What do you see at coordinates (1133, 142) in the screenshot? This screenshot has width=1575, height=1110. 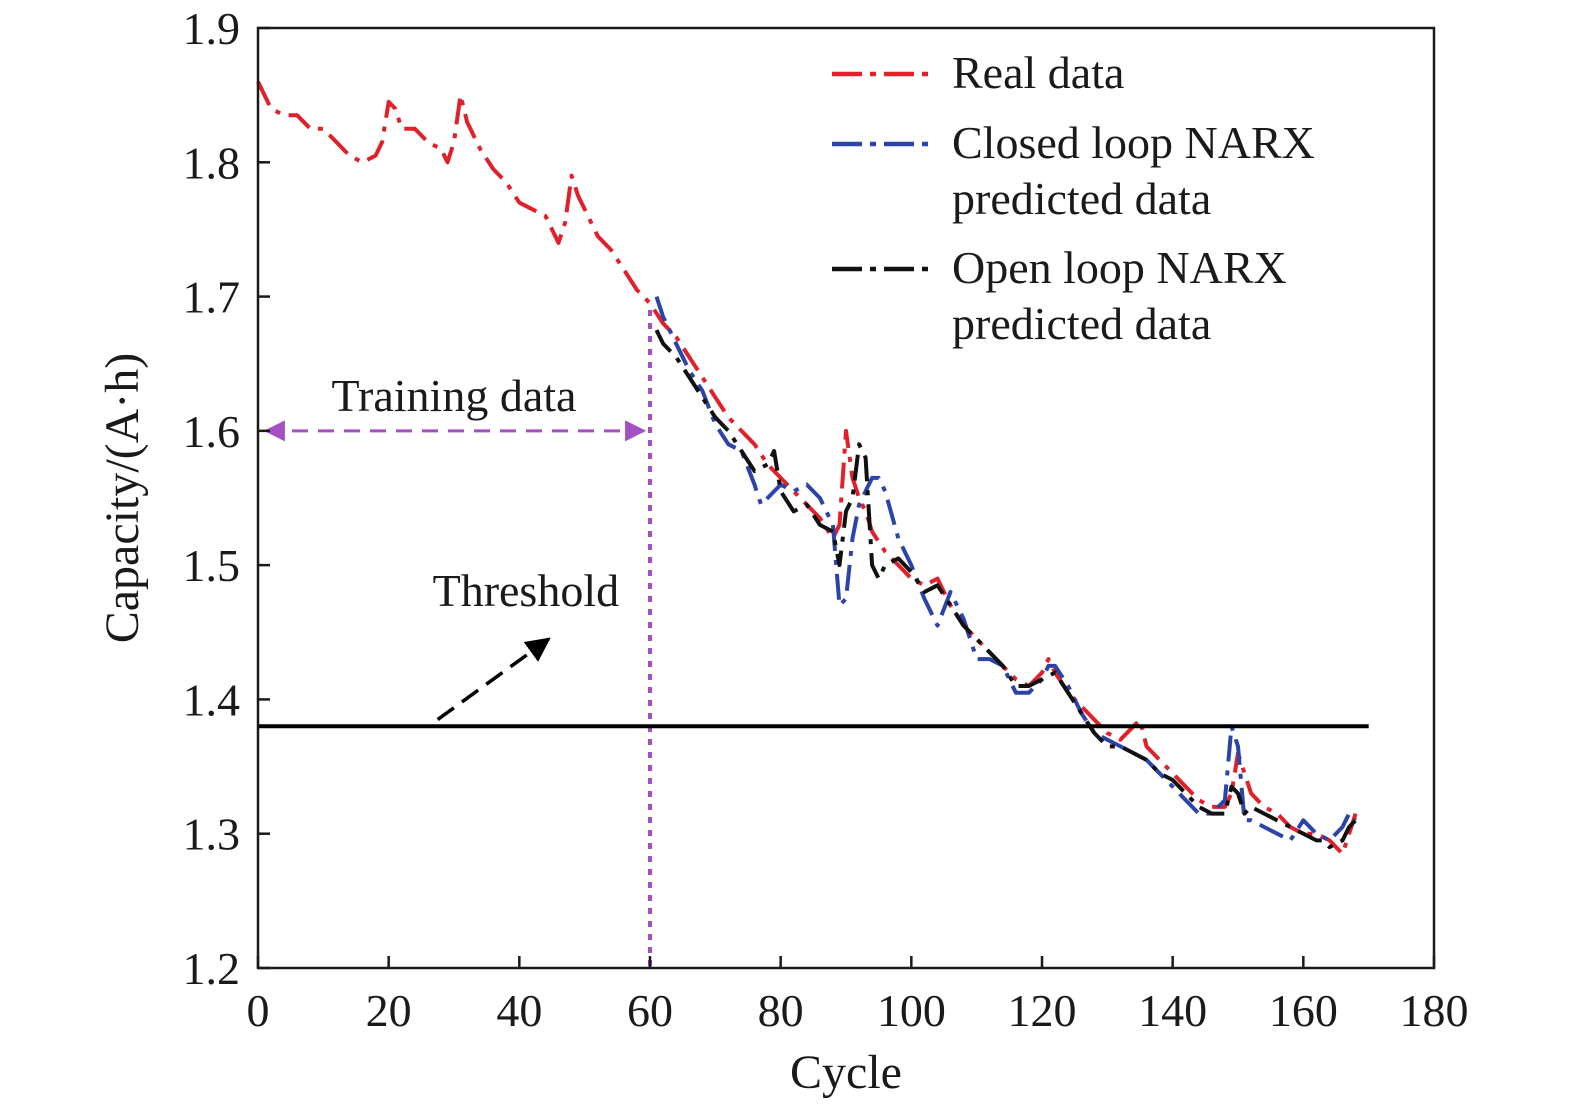 I see `legend-label-2: Closed loop NARX` at bounding box center [1133, 142].